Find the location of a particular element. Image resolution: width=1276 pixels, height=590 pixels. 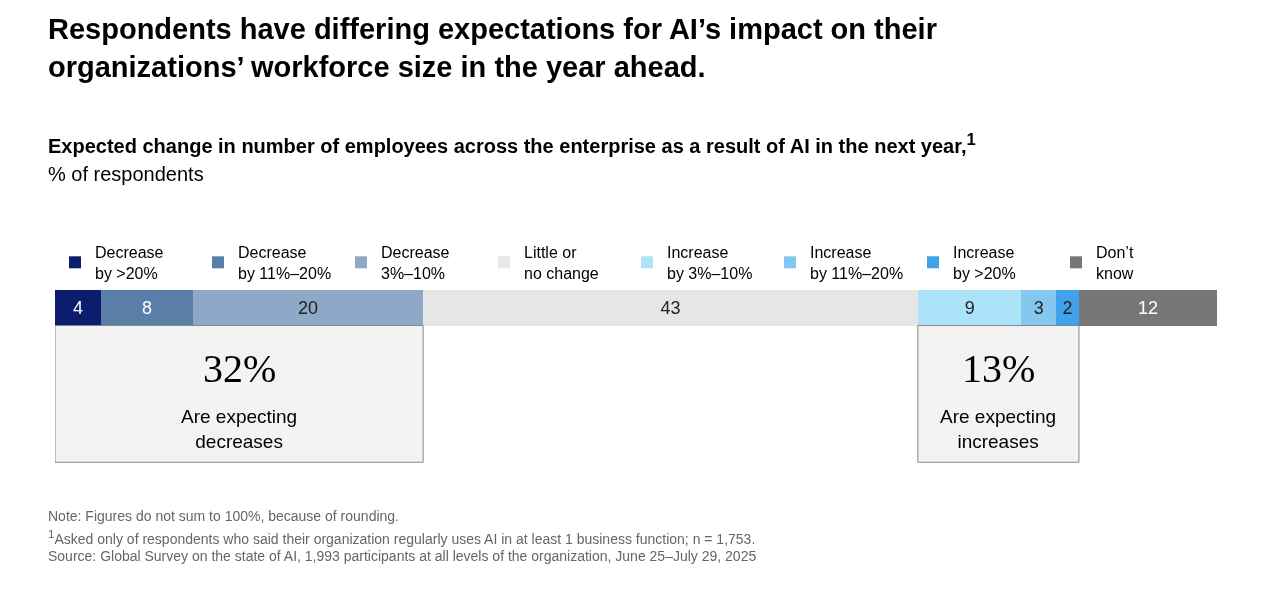

text: $^{1}$Asked only of respondents who said their organization regularly uses AI in at least 1 business function; n = 1,753. is located at coordinates (402, 537).